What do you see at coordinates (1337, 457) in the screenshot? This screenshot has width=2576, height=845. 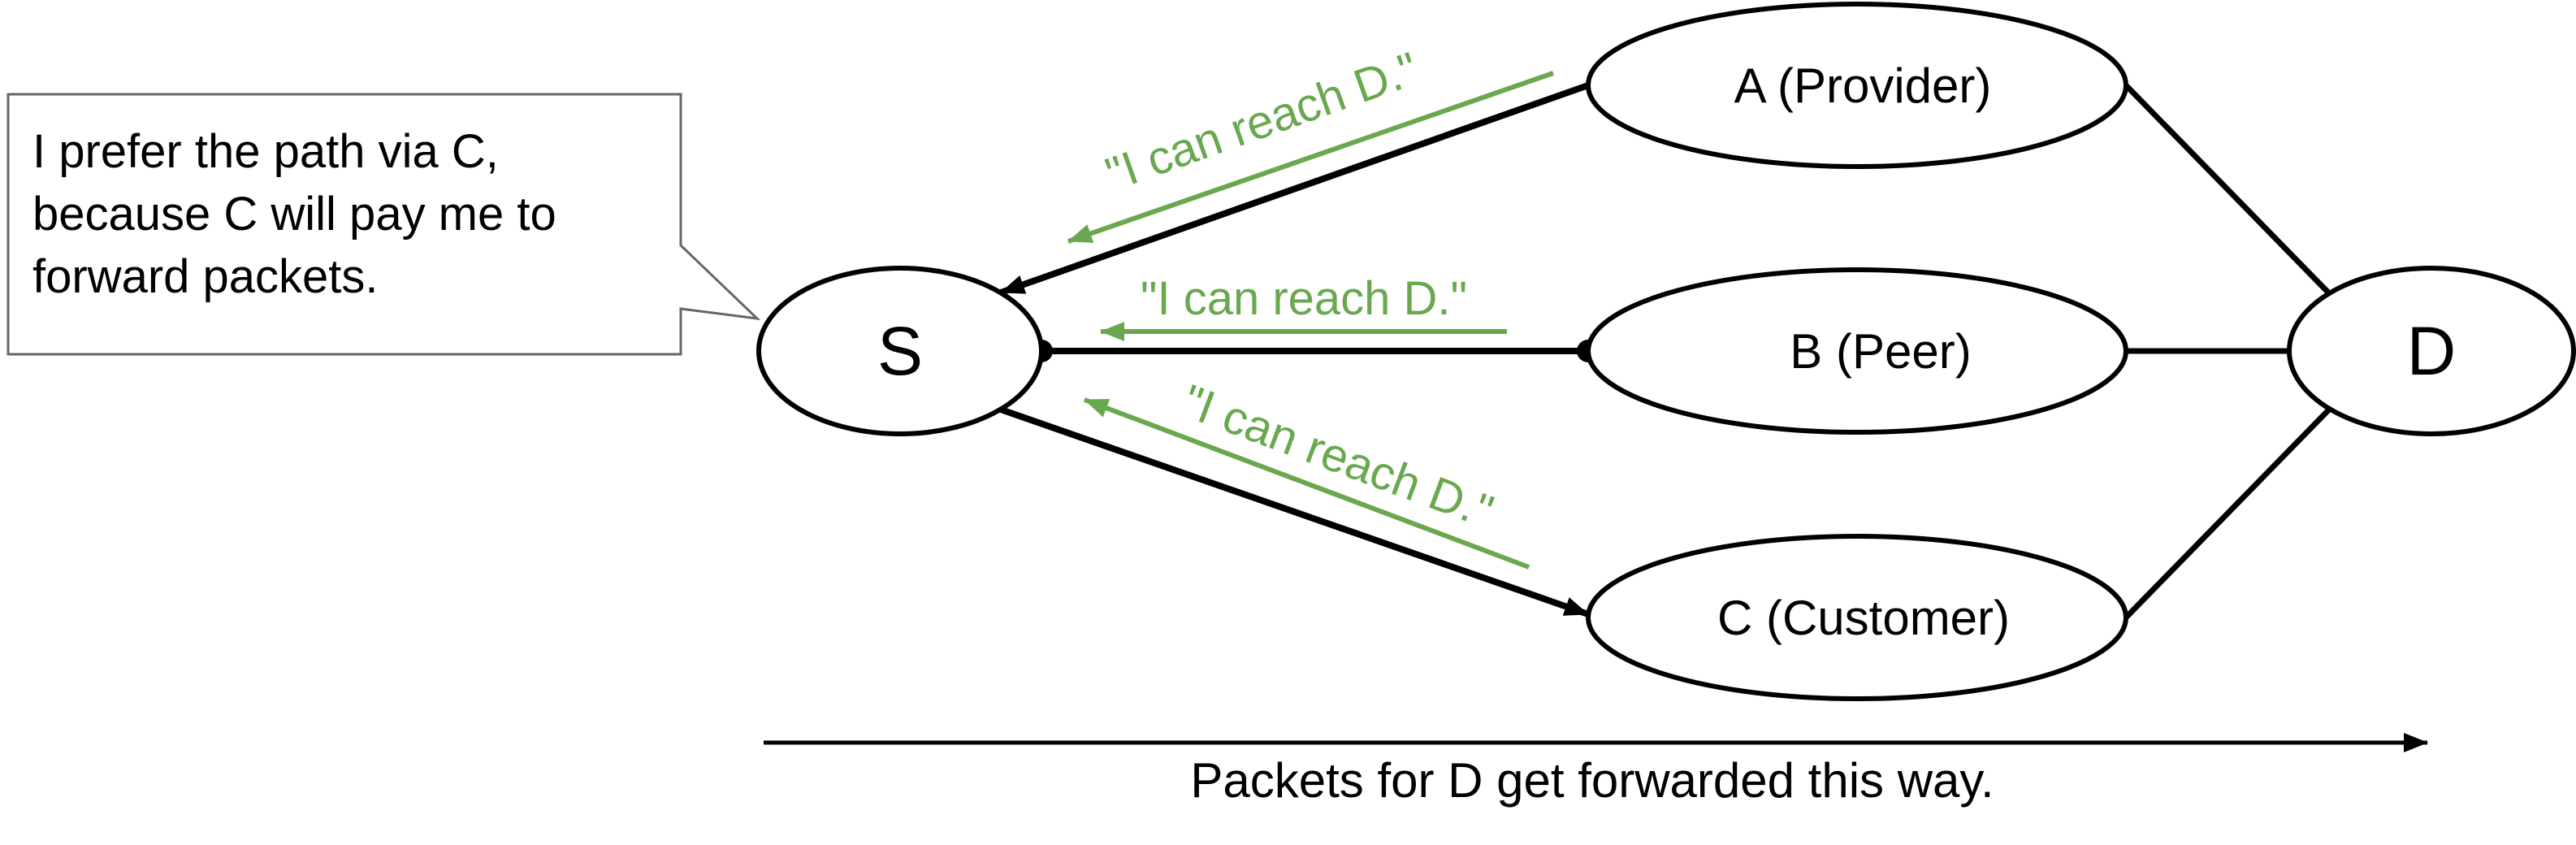 I see `announcement-text-c: "I can reach D."` at bounding box center [1337, 457].